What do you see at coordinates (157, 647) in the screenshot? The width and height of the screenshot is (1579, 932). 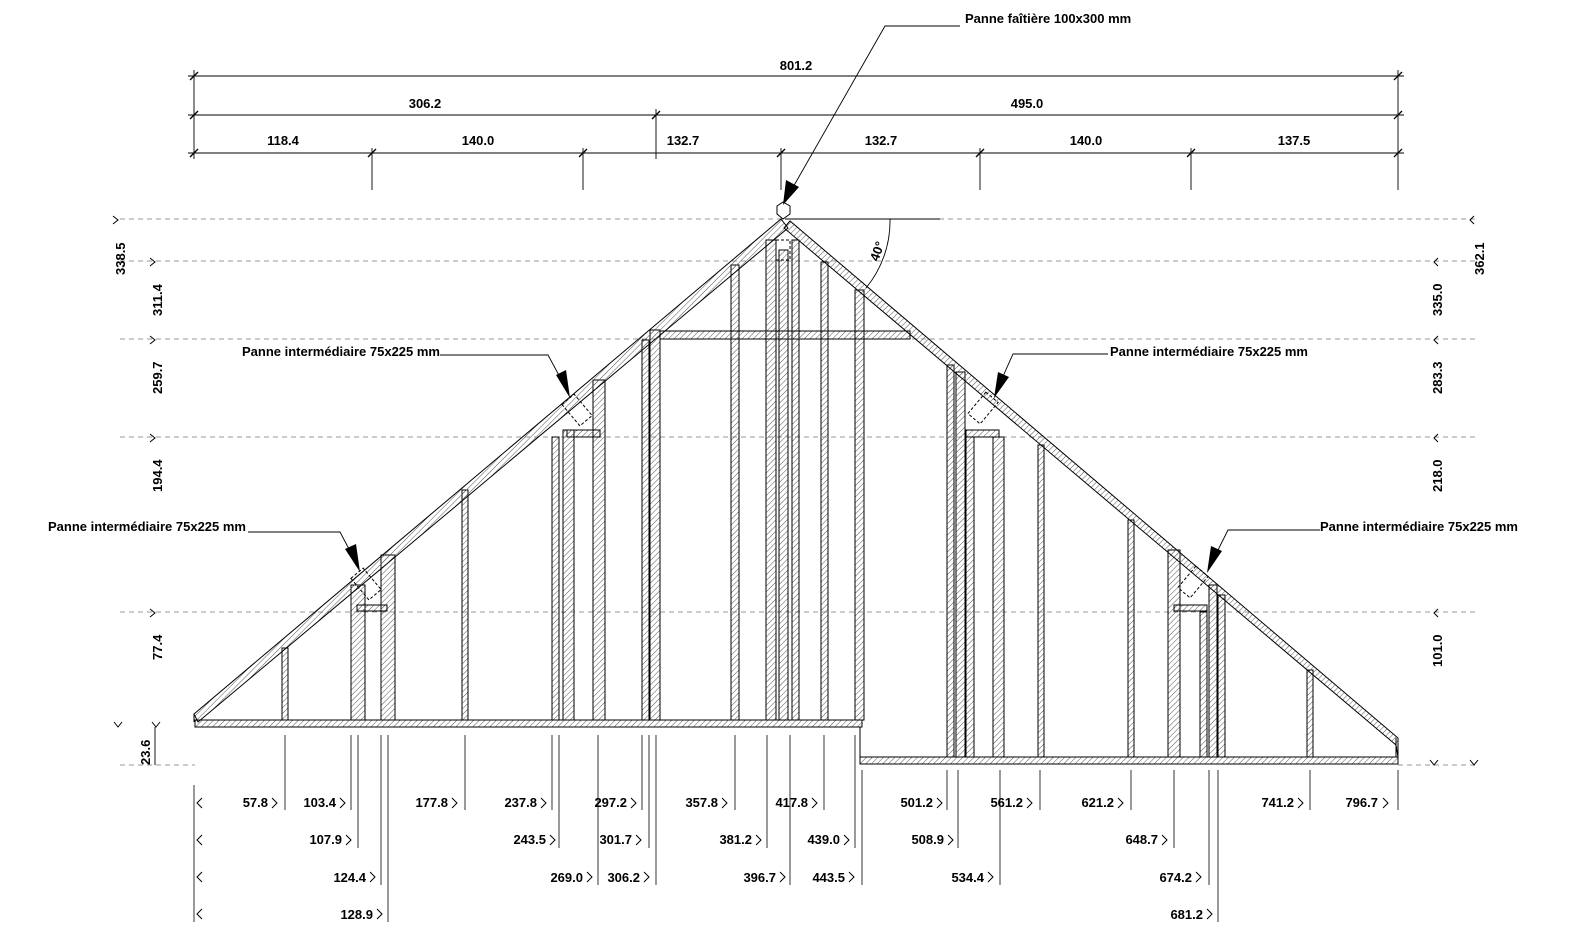 I see `left-height-5: 77.4` at bounding box center [157, 647].